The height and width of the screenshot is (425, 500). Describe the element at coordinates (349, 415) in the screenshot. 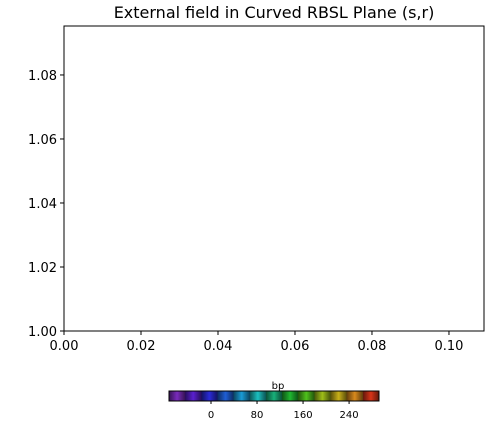

I see `colorbar-tick-label: 240` at that location.